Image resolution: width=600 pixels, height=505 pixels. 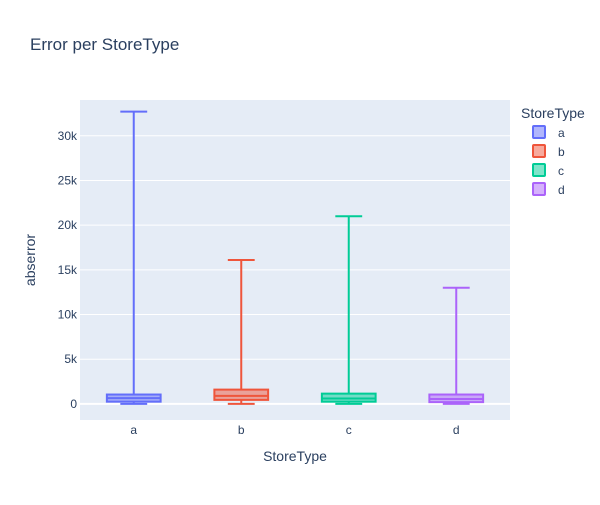 What do you see at coordinates (561, 133) in the screenshot?
I see `legend-label: a` at bounding box center [561, 133].